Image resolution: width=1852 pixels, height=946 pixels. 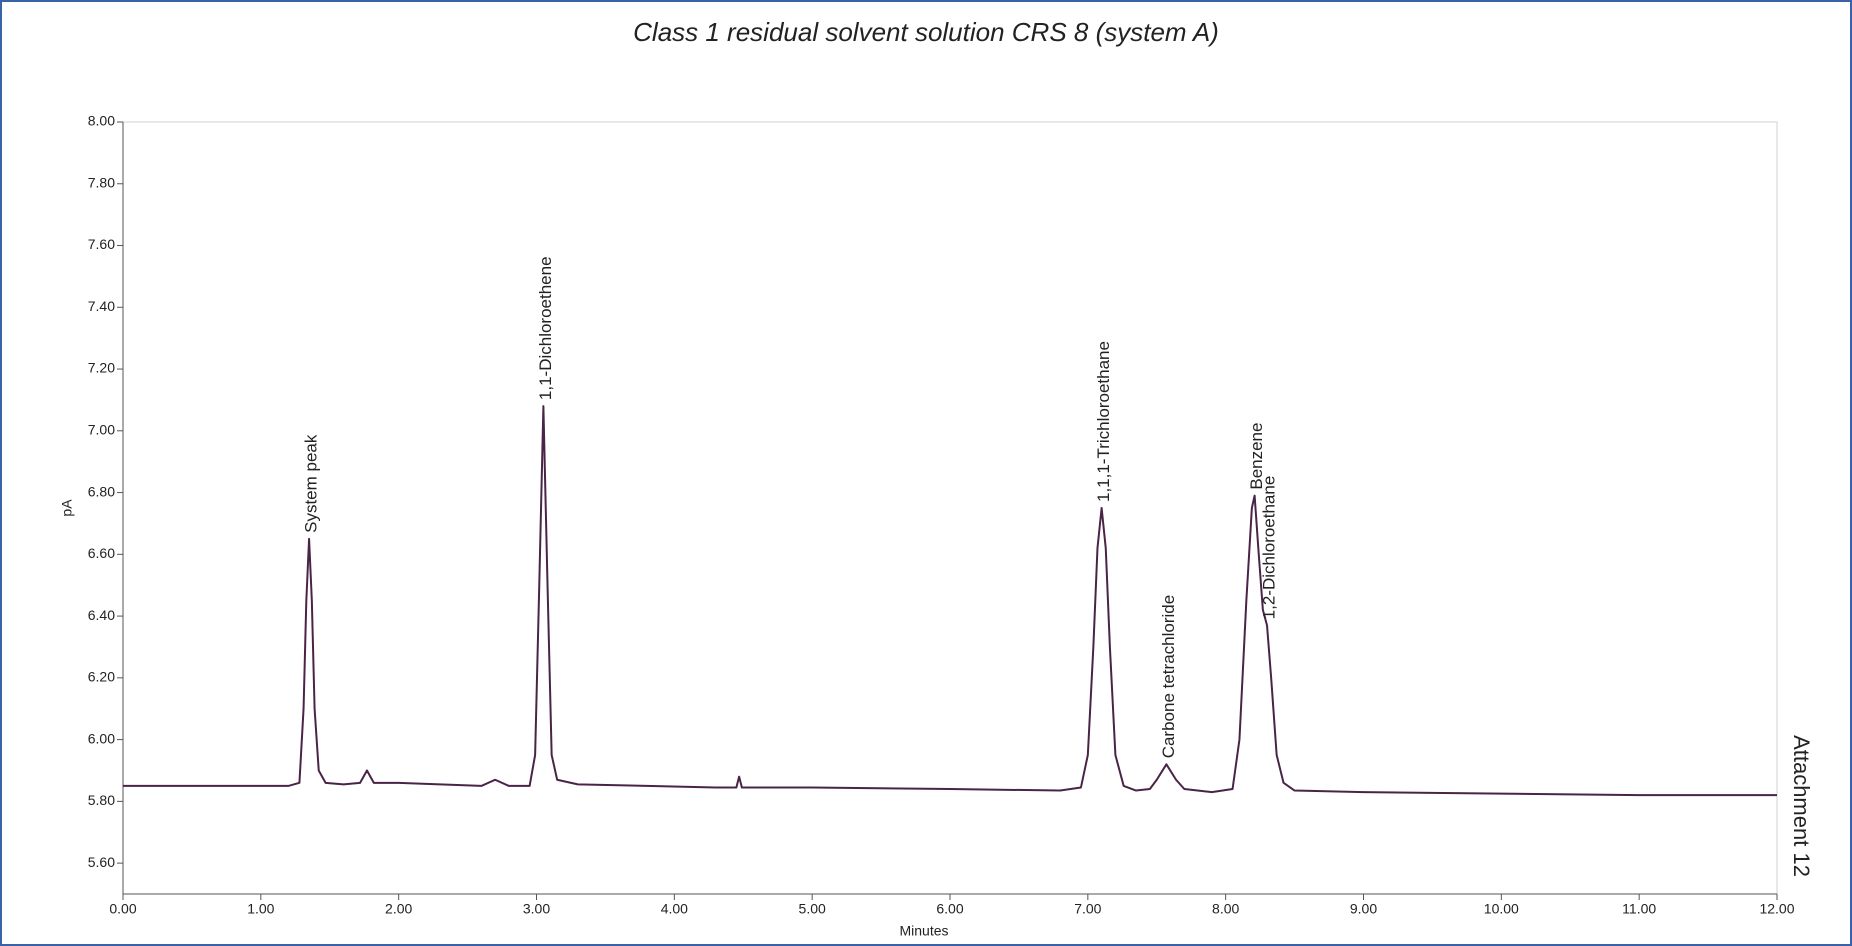 I want to click on x-tick-label: 1.00, so click(x=260, y=909).